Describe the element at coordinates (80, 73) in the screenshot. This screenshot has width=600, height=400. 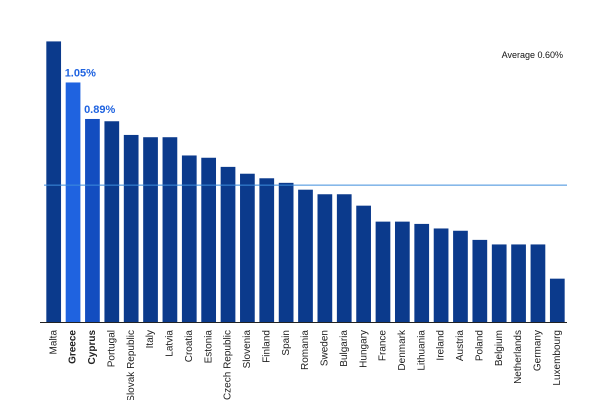
I see `callout-greece: 1.05%` at that location.